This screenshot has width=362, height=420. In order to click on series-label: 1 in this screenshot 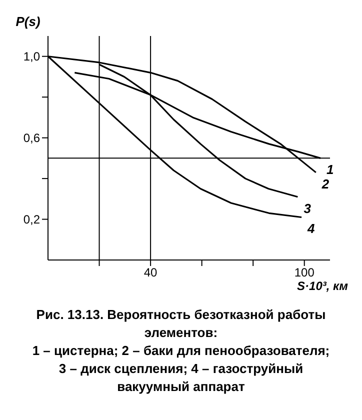, I will do `click(330, 170)`.